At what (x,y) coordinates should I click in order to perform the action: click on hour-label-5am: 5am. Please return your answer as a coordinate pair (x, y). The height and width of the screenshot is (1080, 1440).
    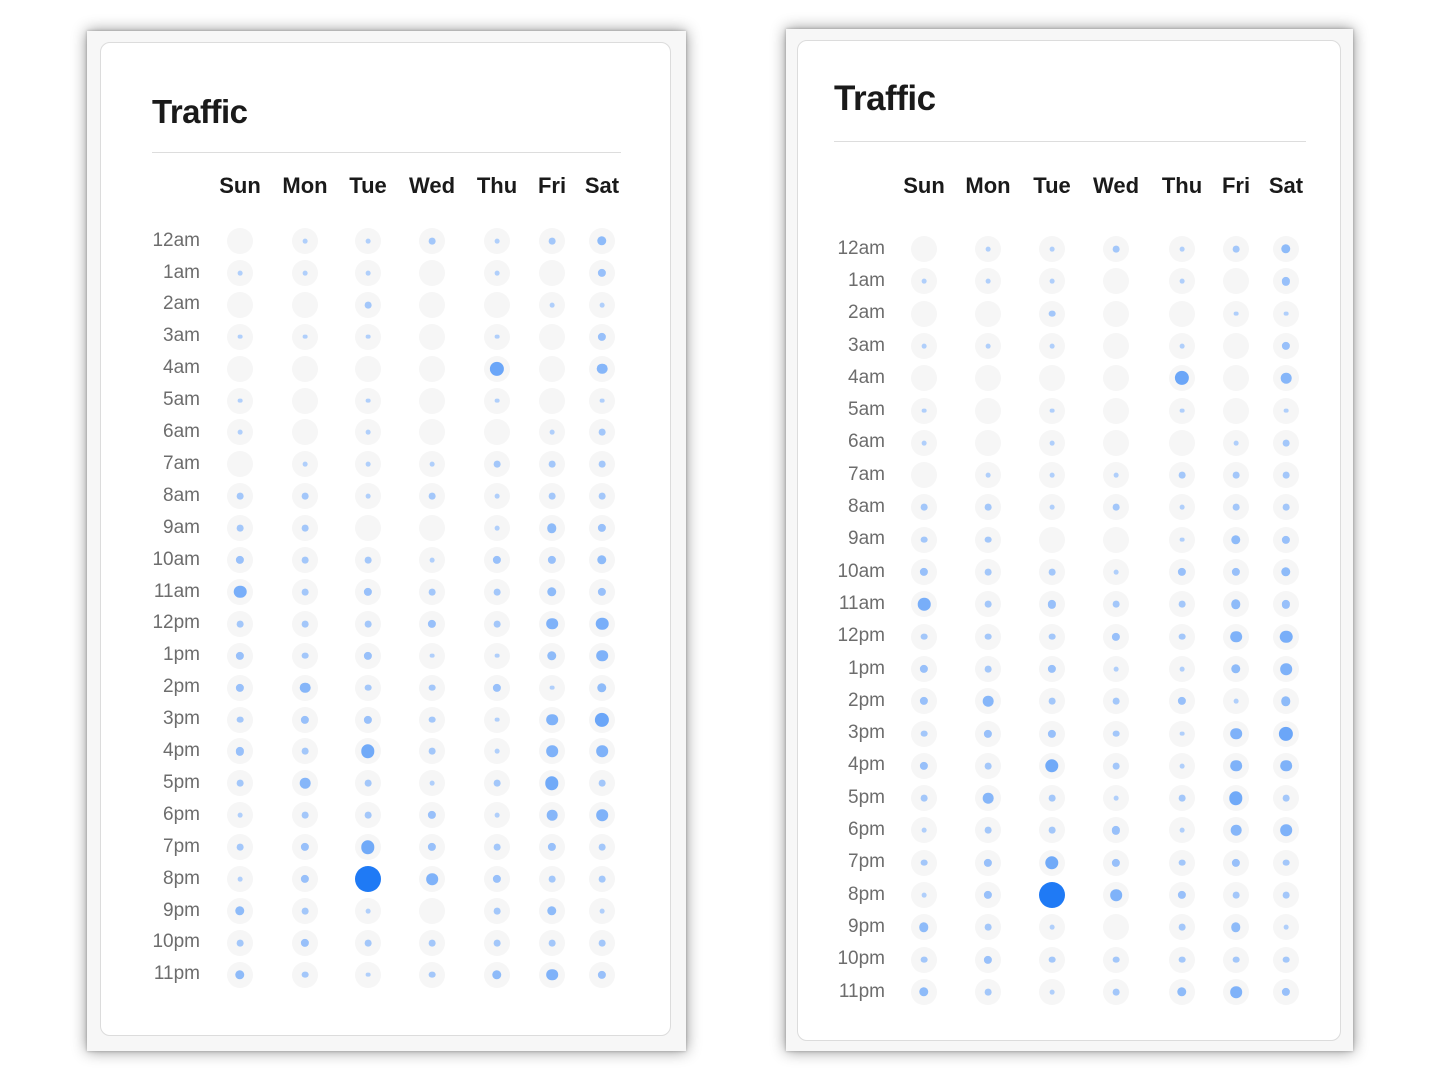
    Looking at the image, I should click on (866, 410).